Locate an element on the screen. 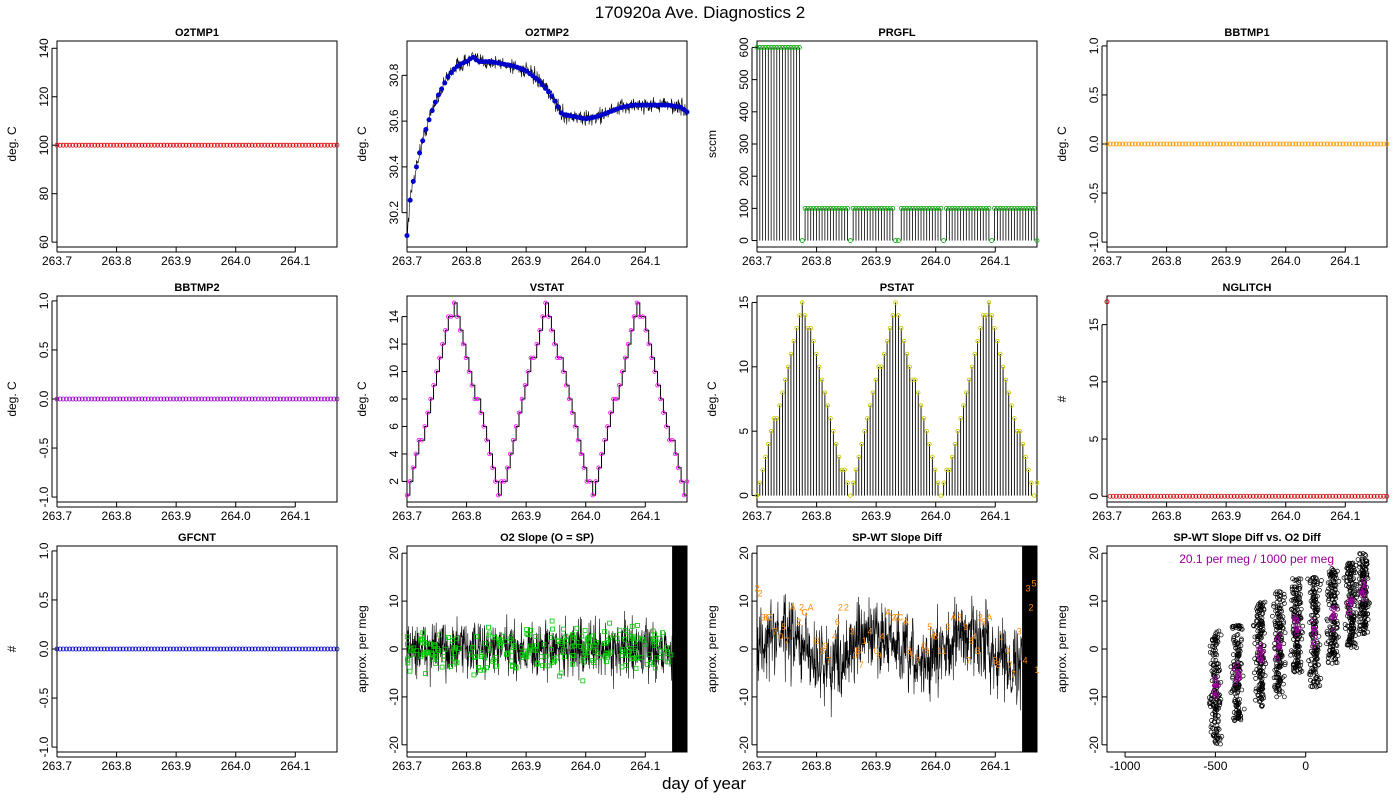 The image size is (1400, 800). regression-point is located at coordinates (1297, 625).